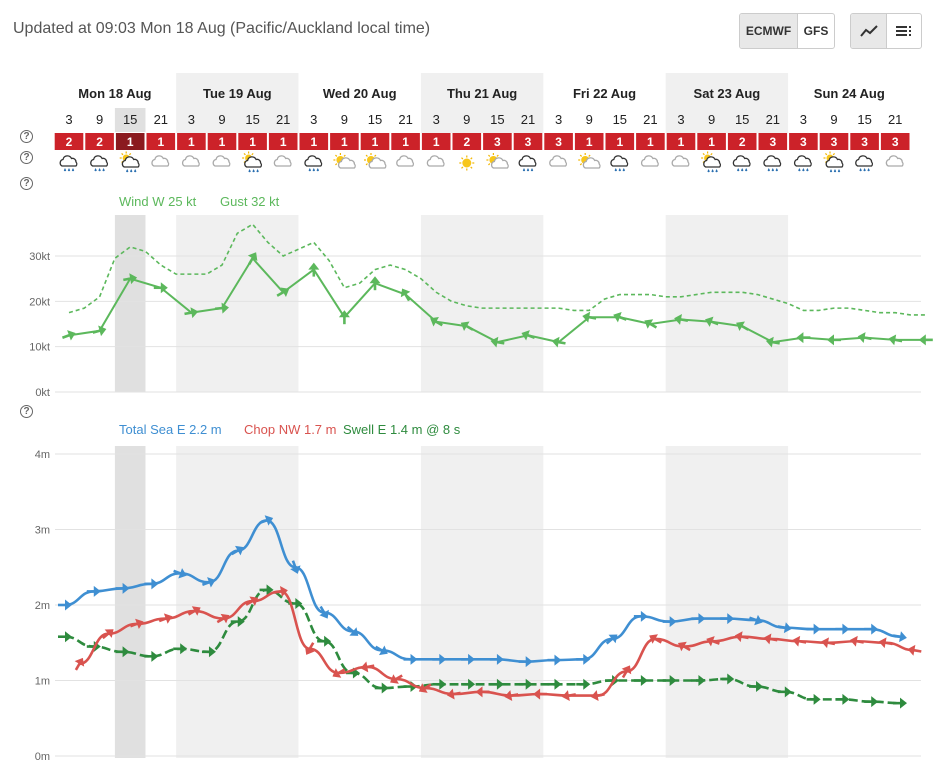  What do you see at coordinates (727, 602) in the screenshot?
I see `day-band-sea` at bounding box center [727, 602].